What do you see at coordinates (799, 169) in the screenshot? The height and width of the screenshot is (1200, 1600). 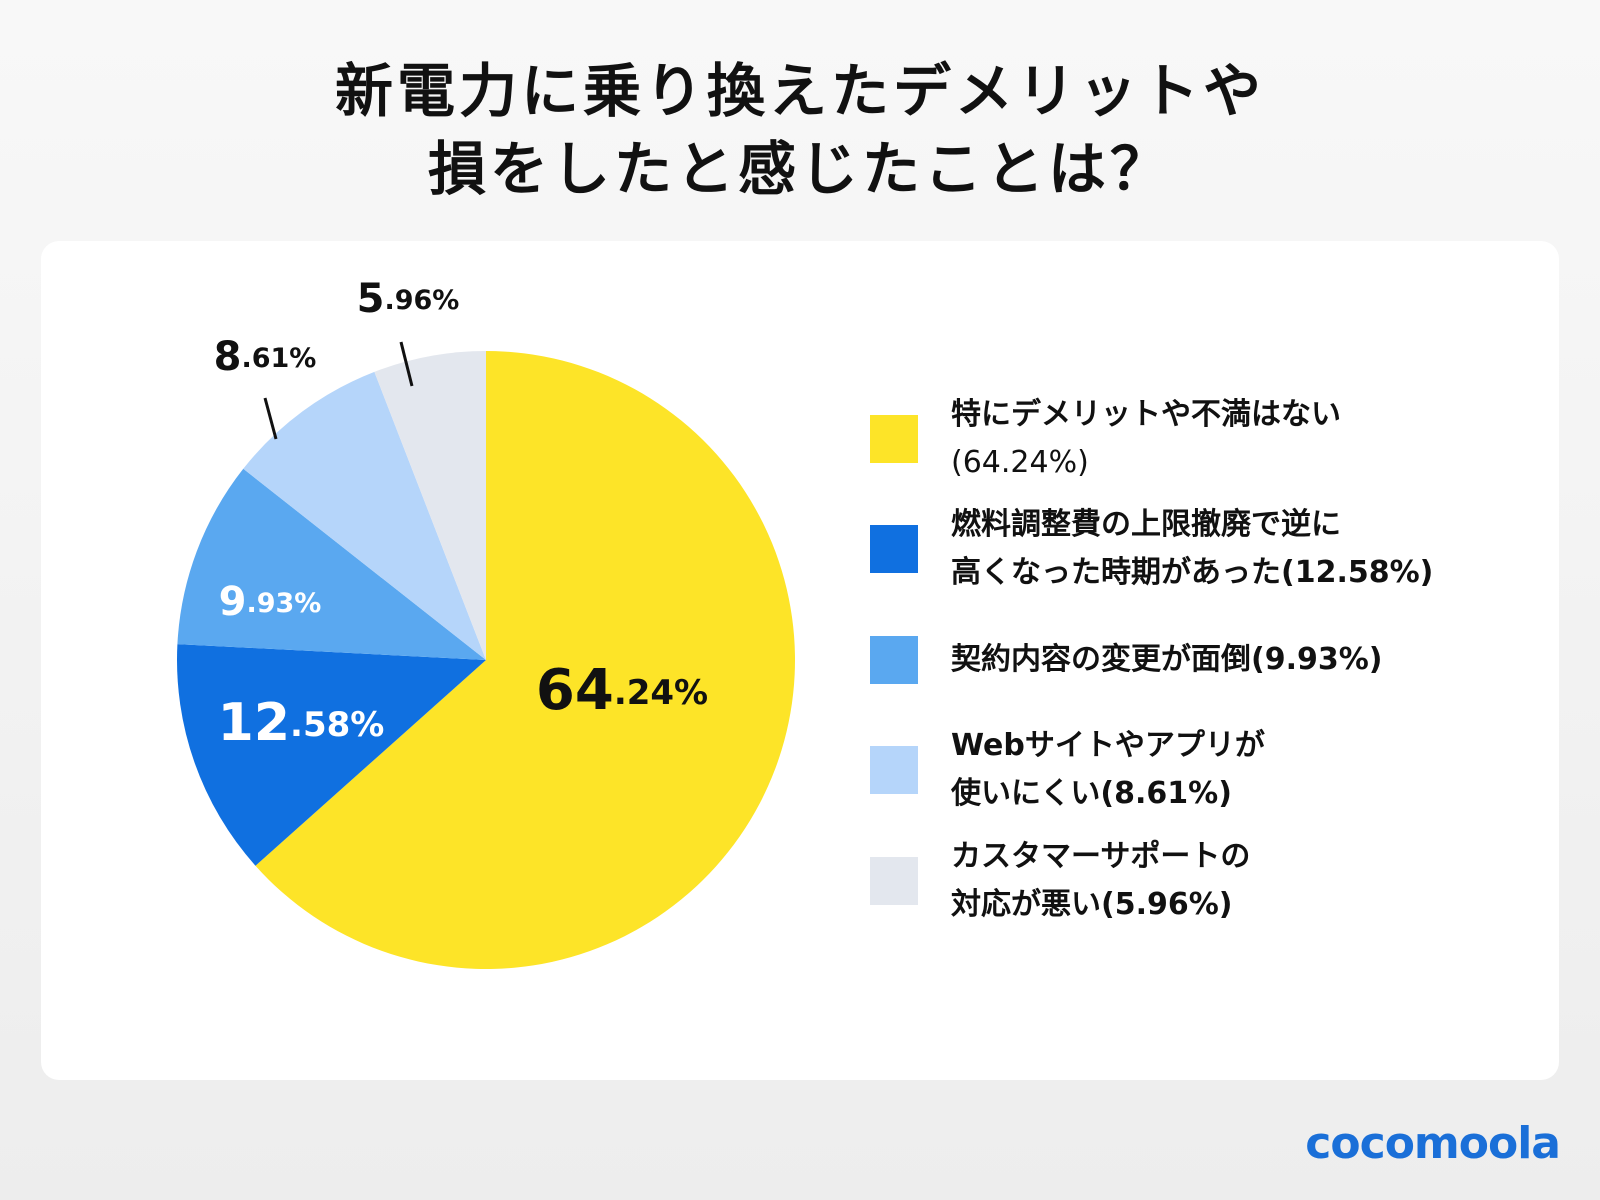 I see `title-line-2: 損をしたと感じたことは？` at bounding box center [799, 169].